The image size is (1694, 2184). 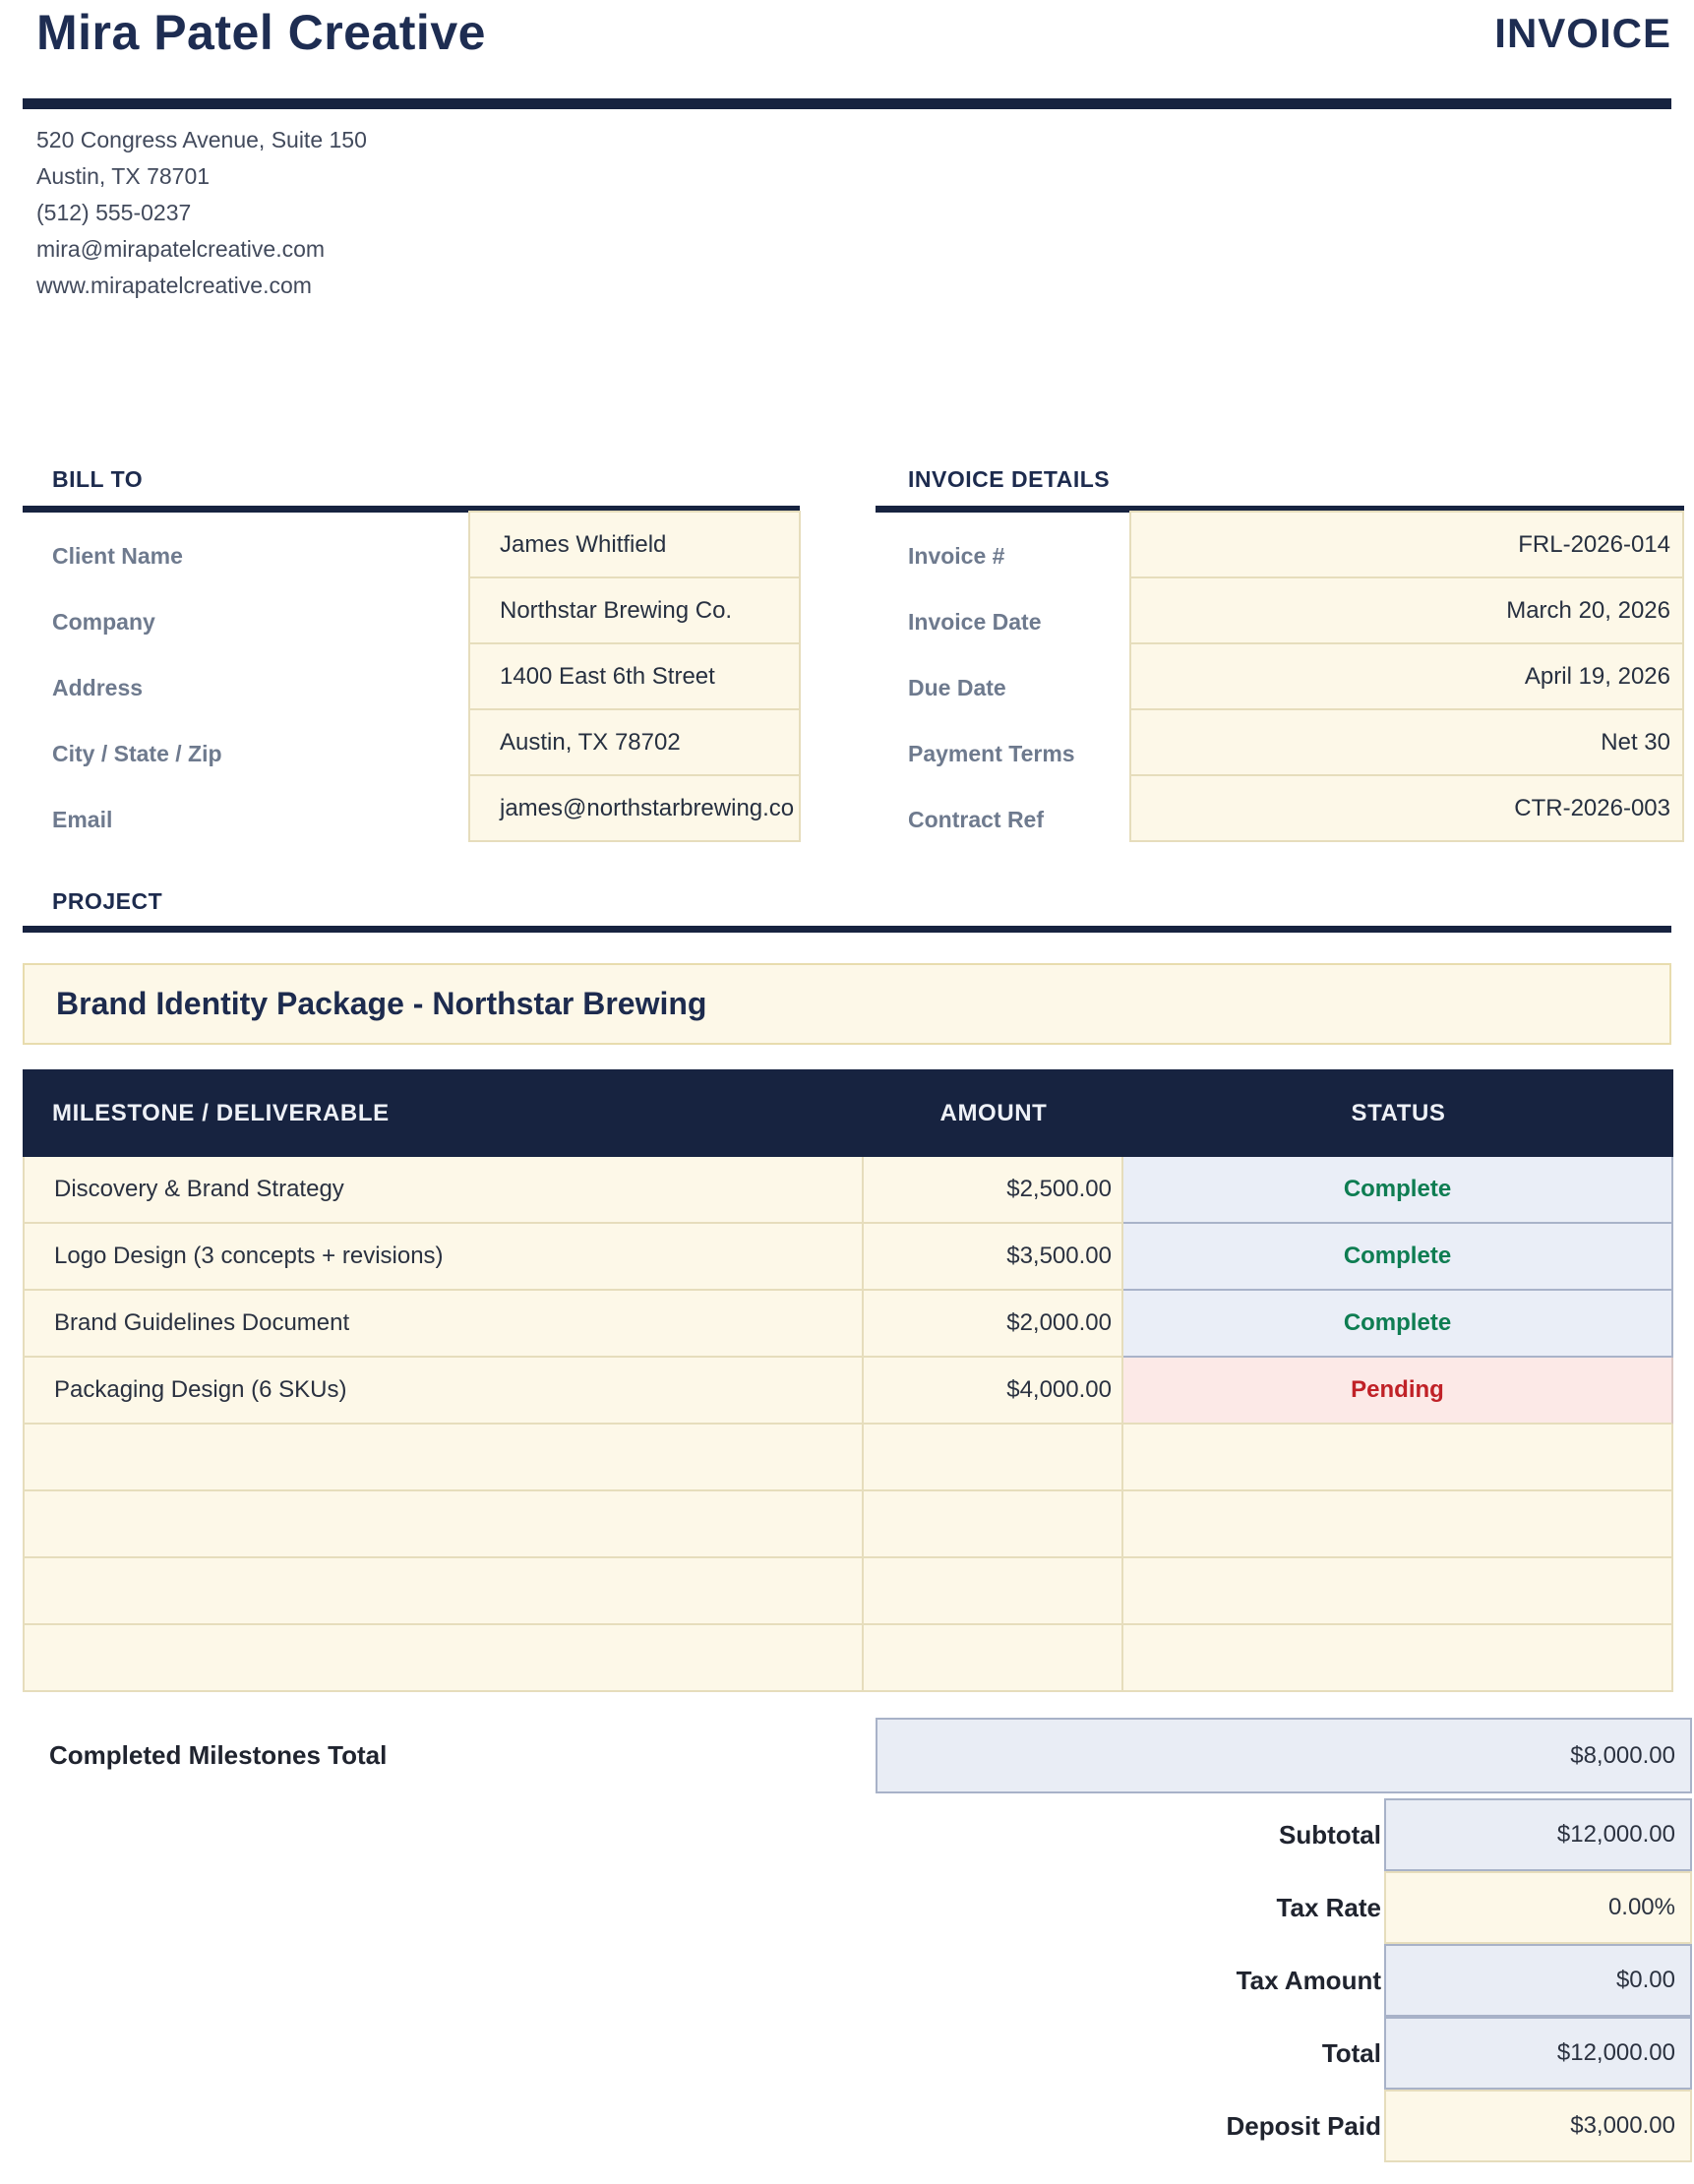 I want to click on label-company: Company, so click(x=103, y=622).